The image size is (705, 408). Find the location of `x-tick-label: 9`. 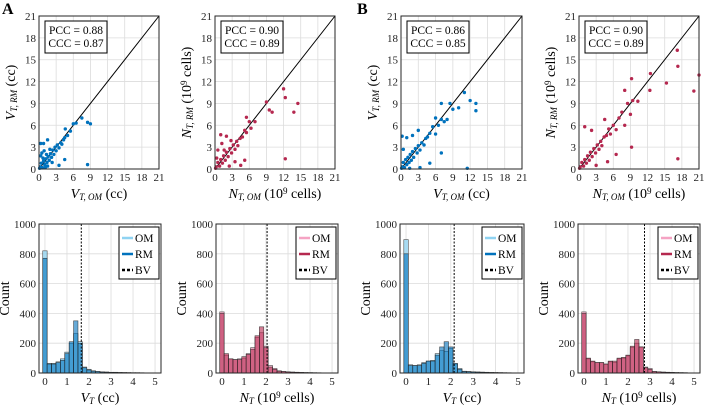

x-tick-label: 9 is located at coordinates (631, 178).